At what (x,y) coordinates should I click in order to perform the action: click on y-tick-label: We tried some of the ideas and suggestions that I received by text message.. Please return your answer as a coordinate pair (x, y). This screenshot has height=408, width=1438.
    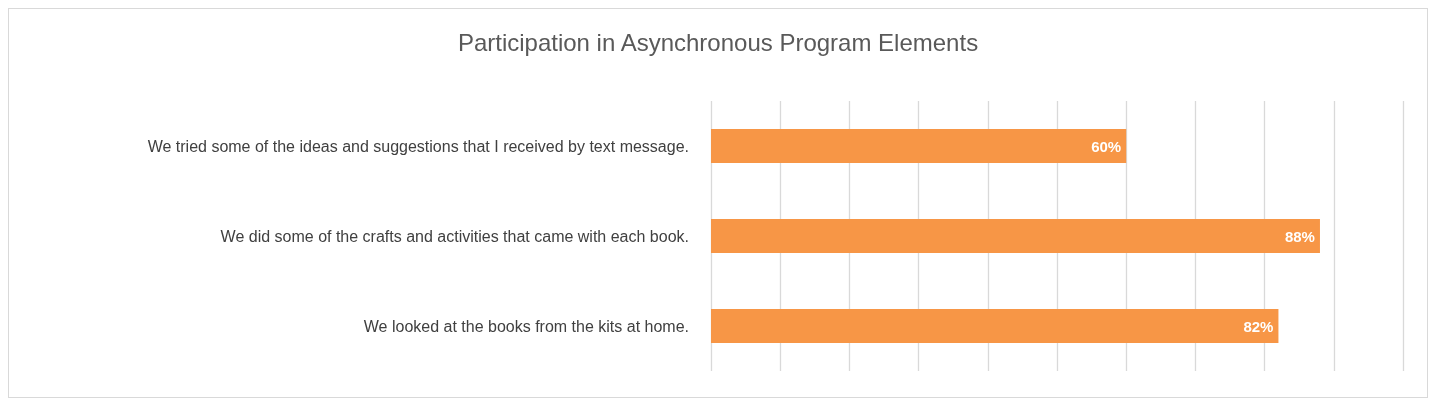
    Looking at the image, I should click on (418, 146).